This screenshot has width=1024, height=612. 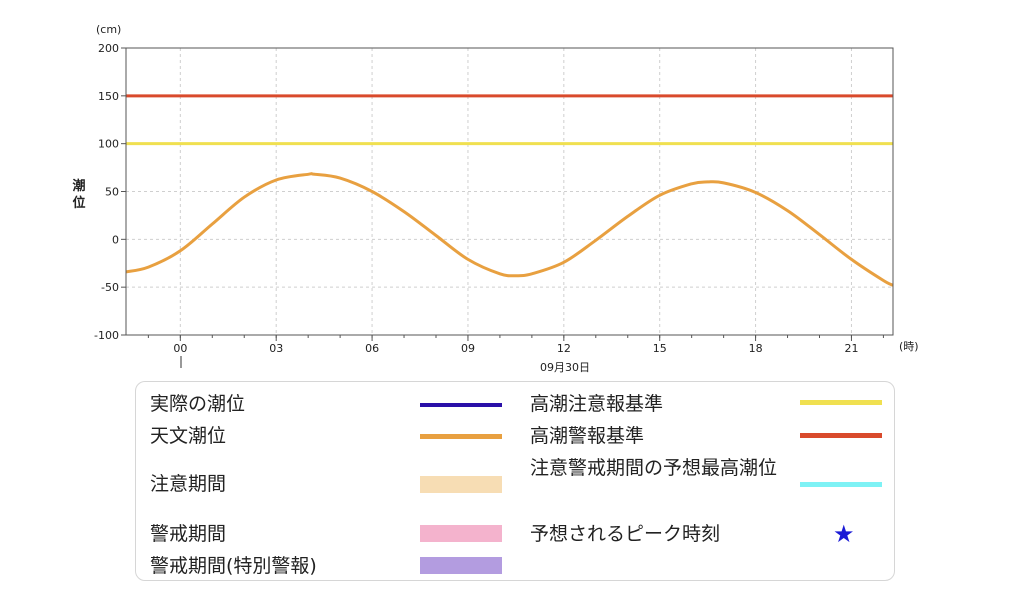 I want to click on x-tick-label: 09, so click(x=468, y=348).